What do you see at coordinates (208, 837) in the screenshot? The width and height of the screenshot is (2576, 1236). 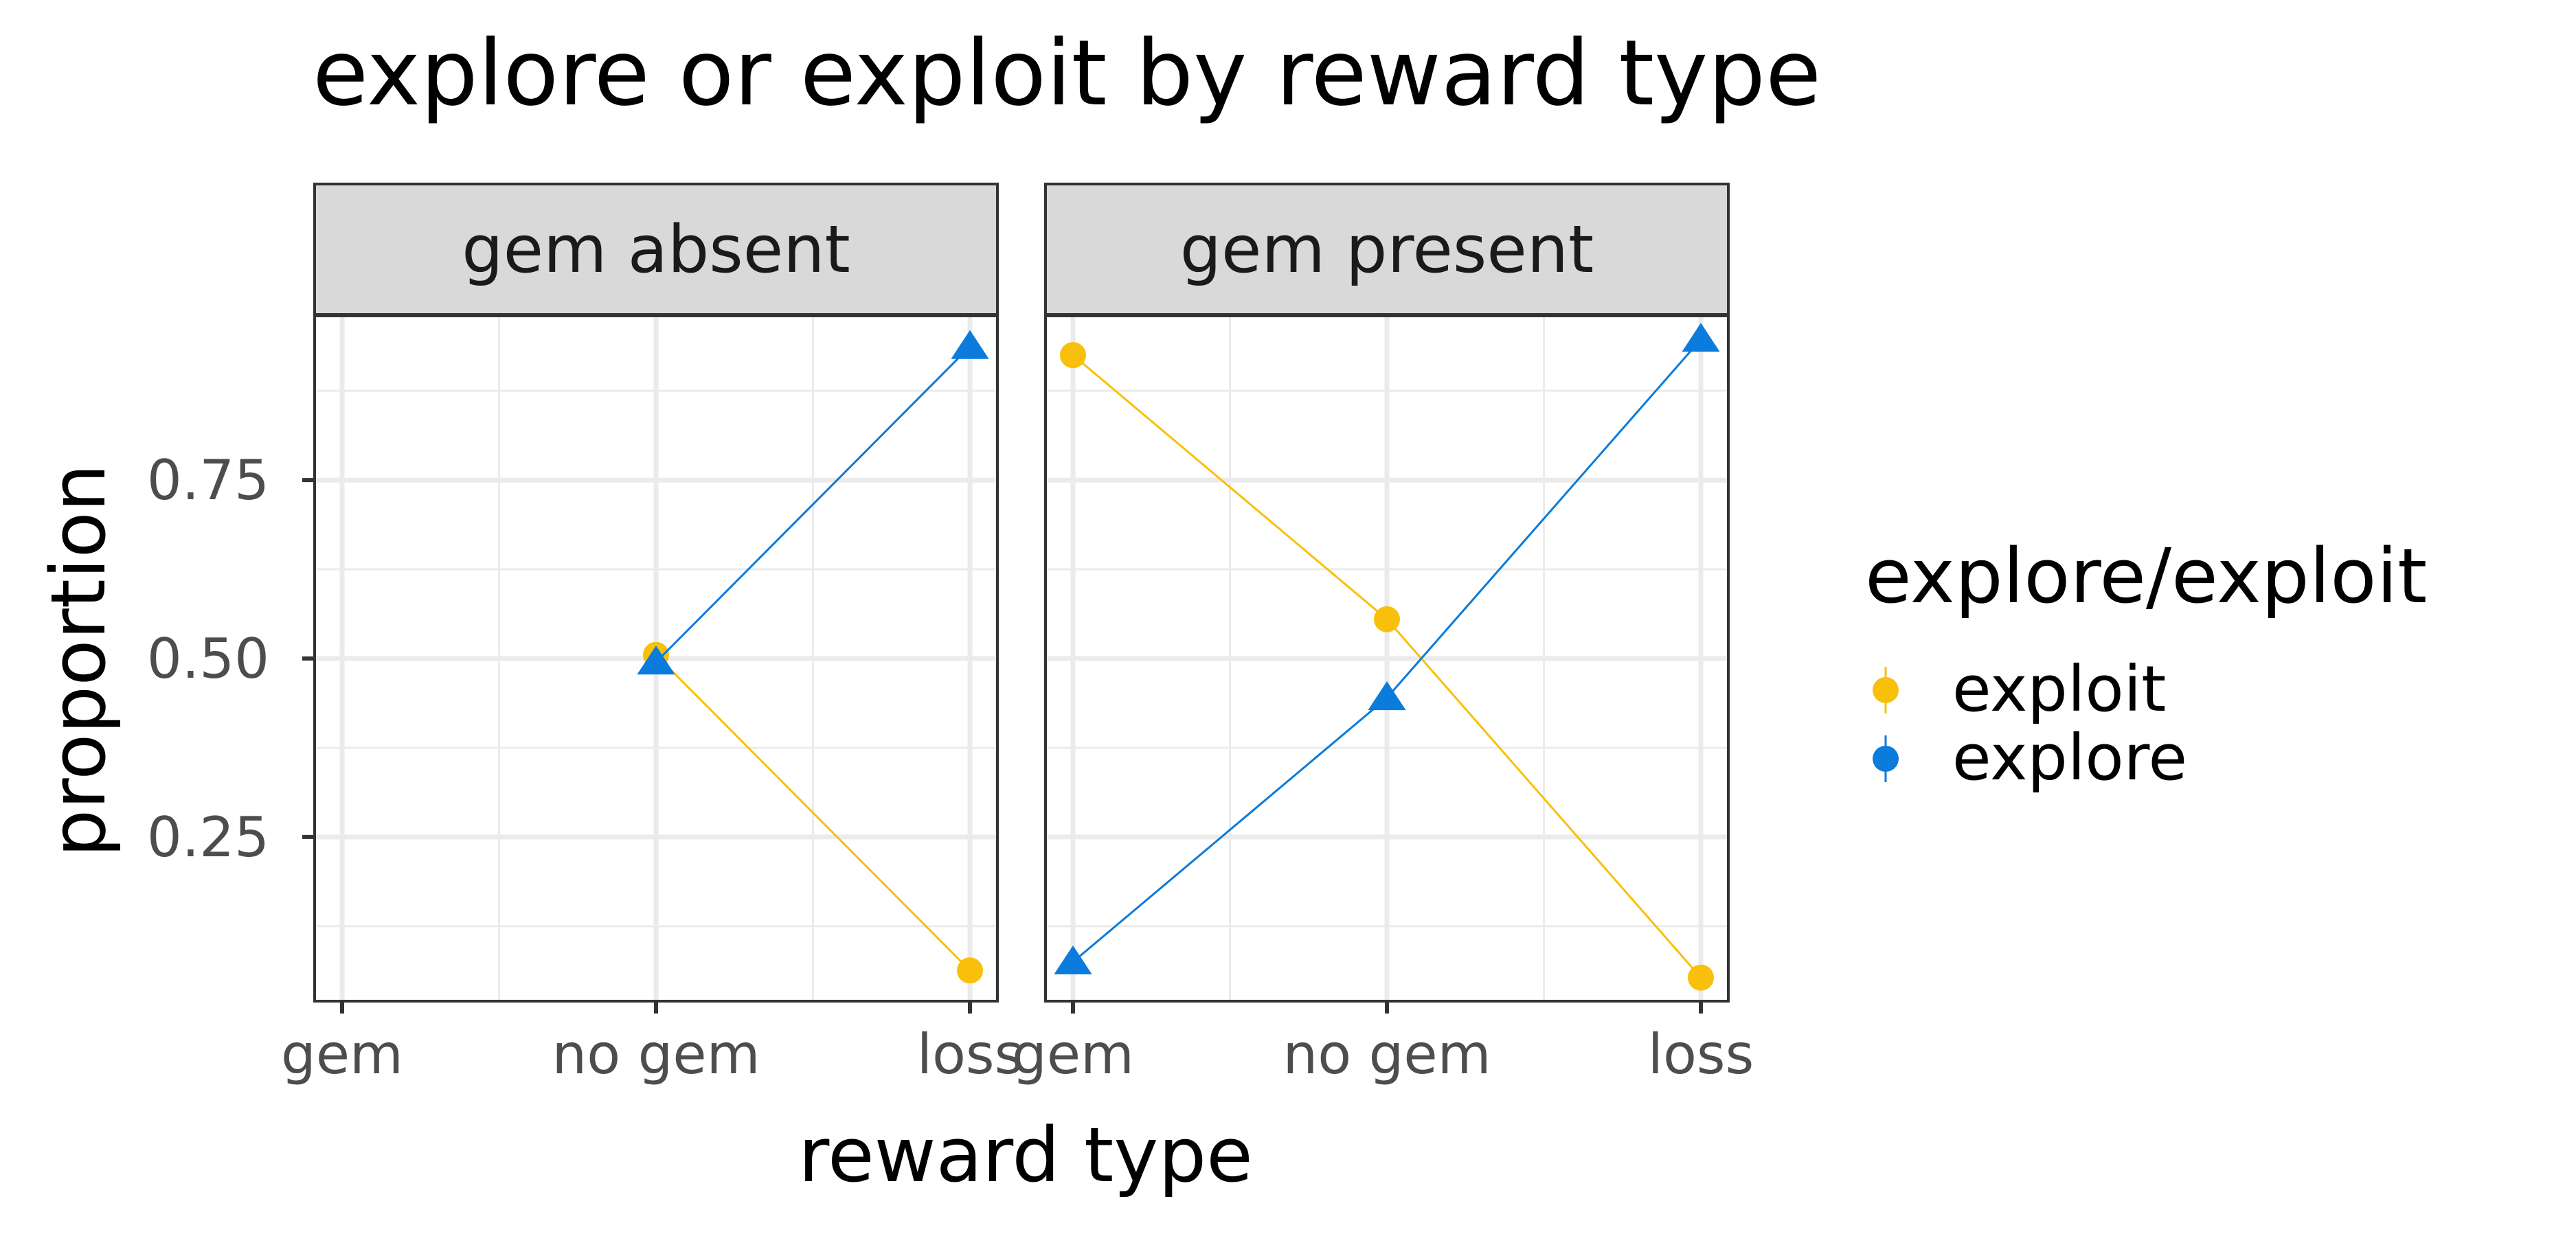 I see `y-tick-label: 0.25` at bounding box center [208, 837].